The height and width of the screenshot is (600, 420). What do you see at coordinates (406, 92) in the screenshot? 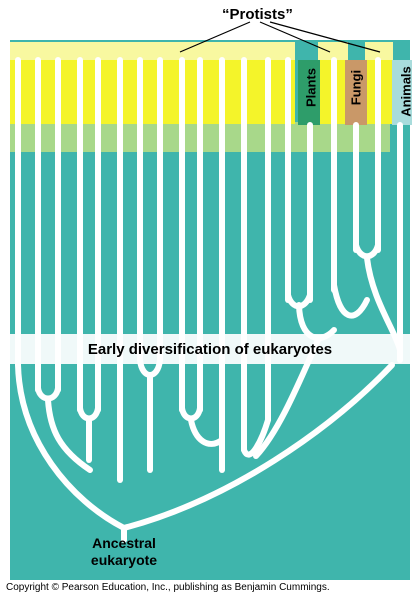
I see `animals-label: Animals` at bounding box center [406, 92].